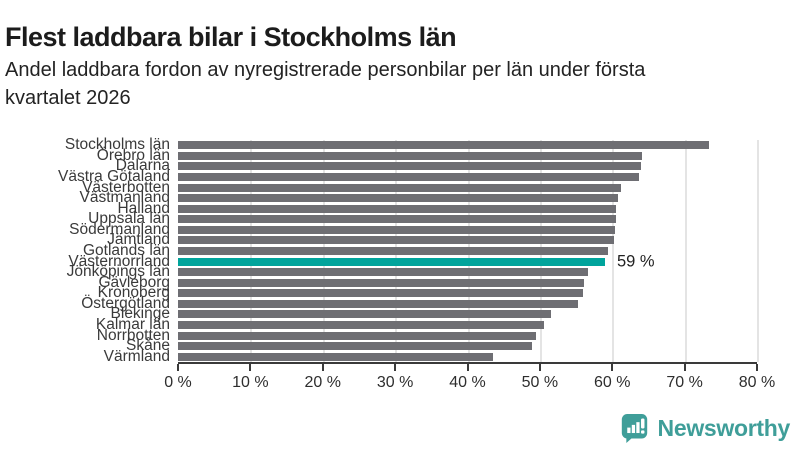  What do you see at coordinates (231, 37) in the screenshot?
I see `chart-title: Flest laddbara bilar i Stockholms län` at bounding box center [231, 37].